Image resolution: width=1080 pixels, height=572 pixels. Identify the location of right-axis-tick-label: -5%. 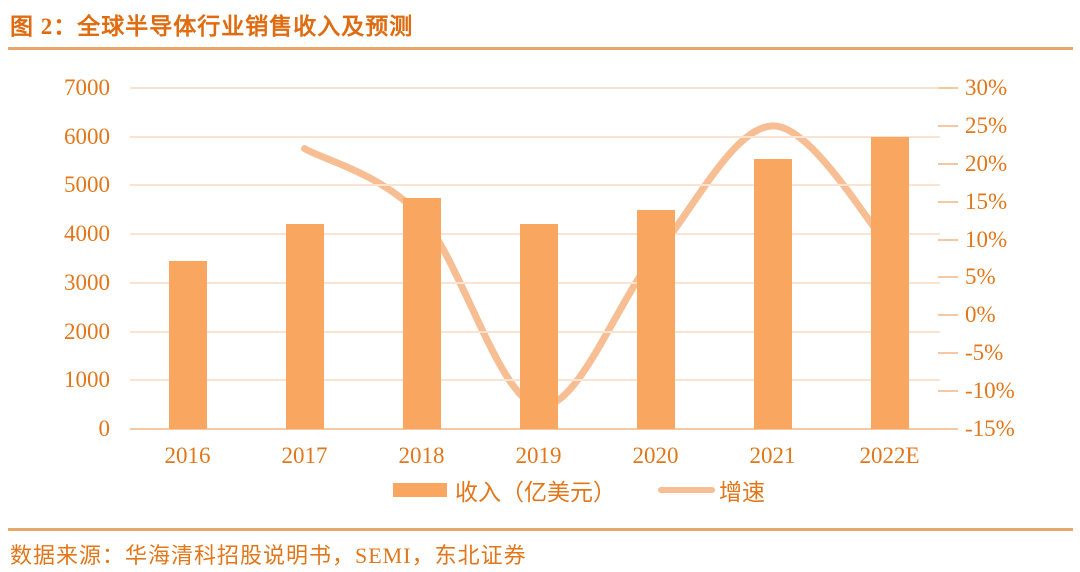
(984, 353).